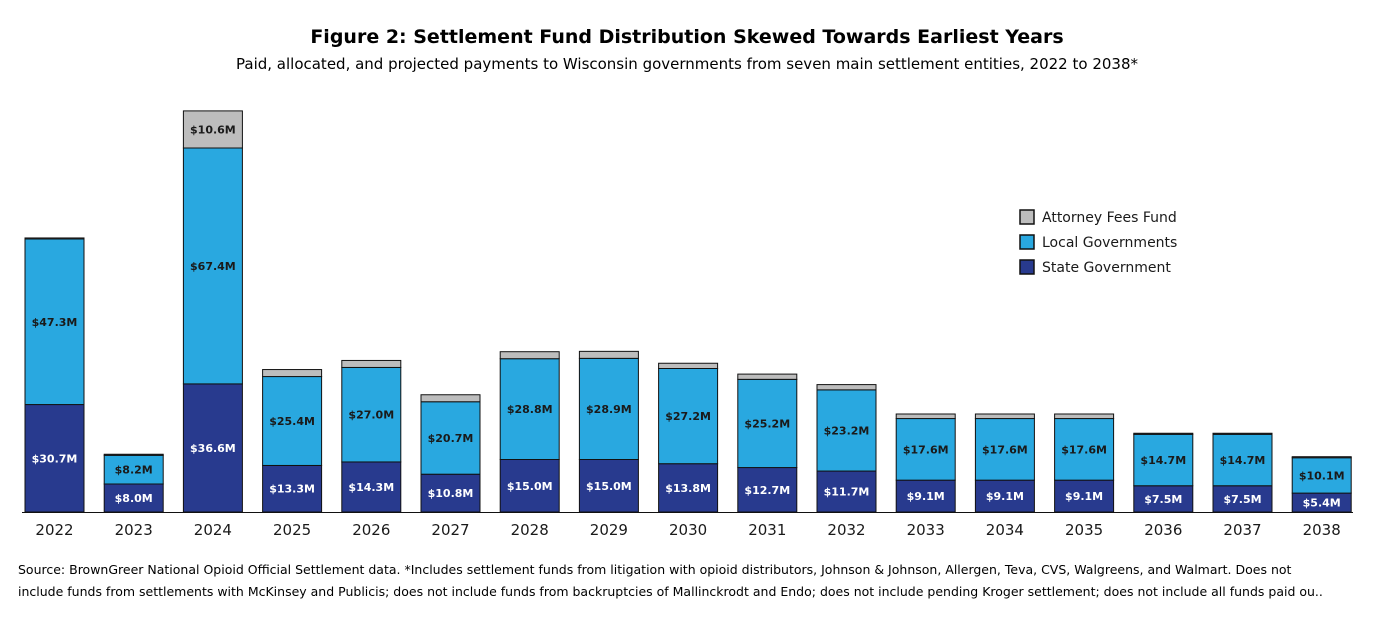 This screenshot has height=624, width=1374. What do you see at coordinates (450, 438) in the screenshot?
I see `bar-local-governments-2027` at bounding box center [450, 438].